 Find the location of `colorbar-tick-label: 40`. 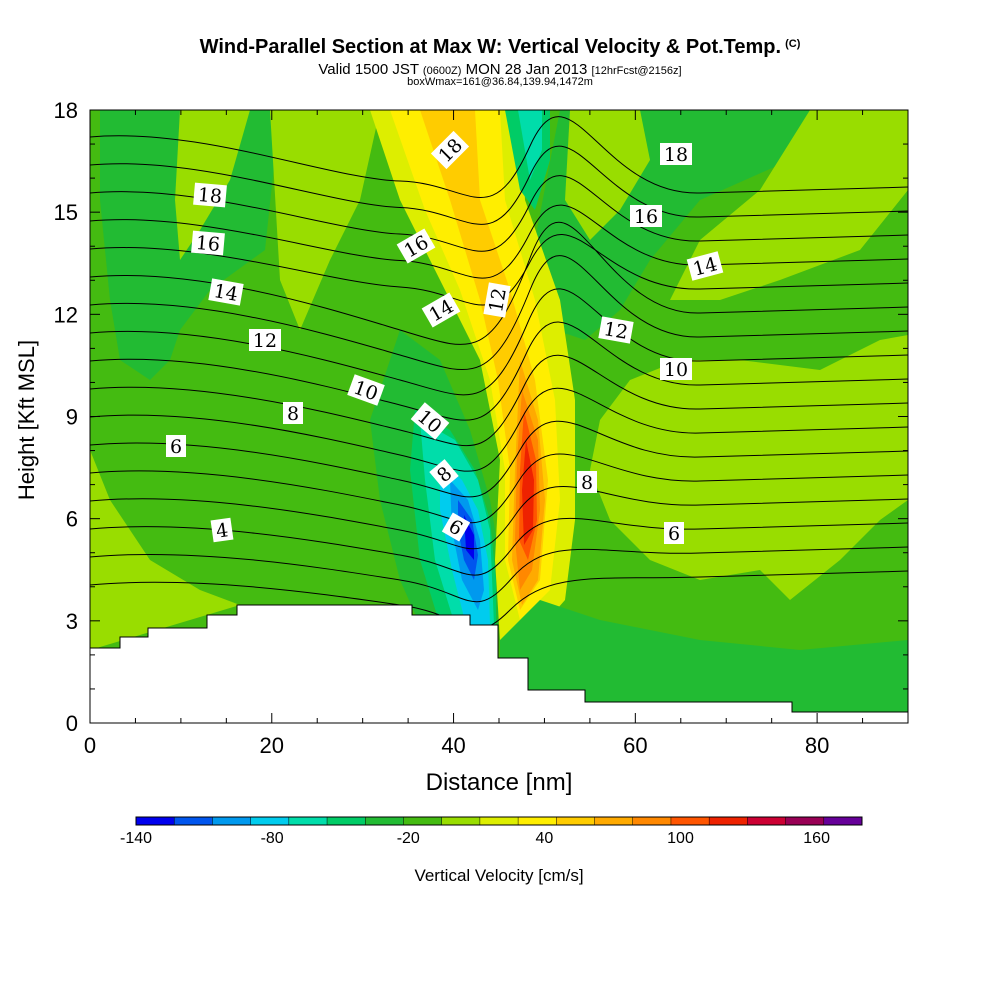

colorbar-tick-label: 40 is located at coordinates (544, 838).